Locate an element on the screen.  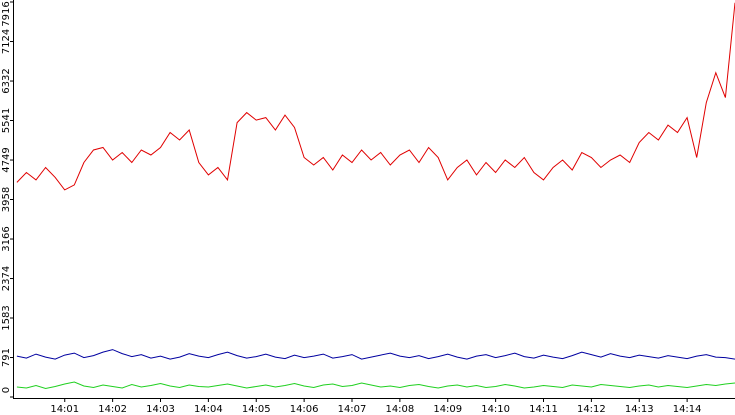
y-tick-label: 2374 is located at coordinates (6, 278).